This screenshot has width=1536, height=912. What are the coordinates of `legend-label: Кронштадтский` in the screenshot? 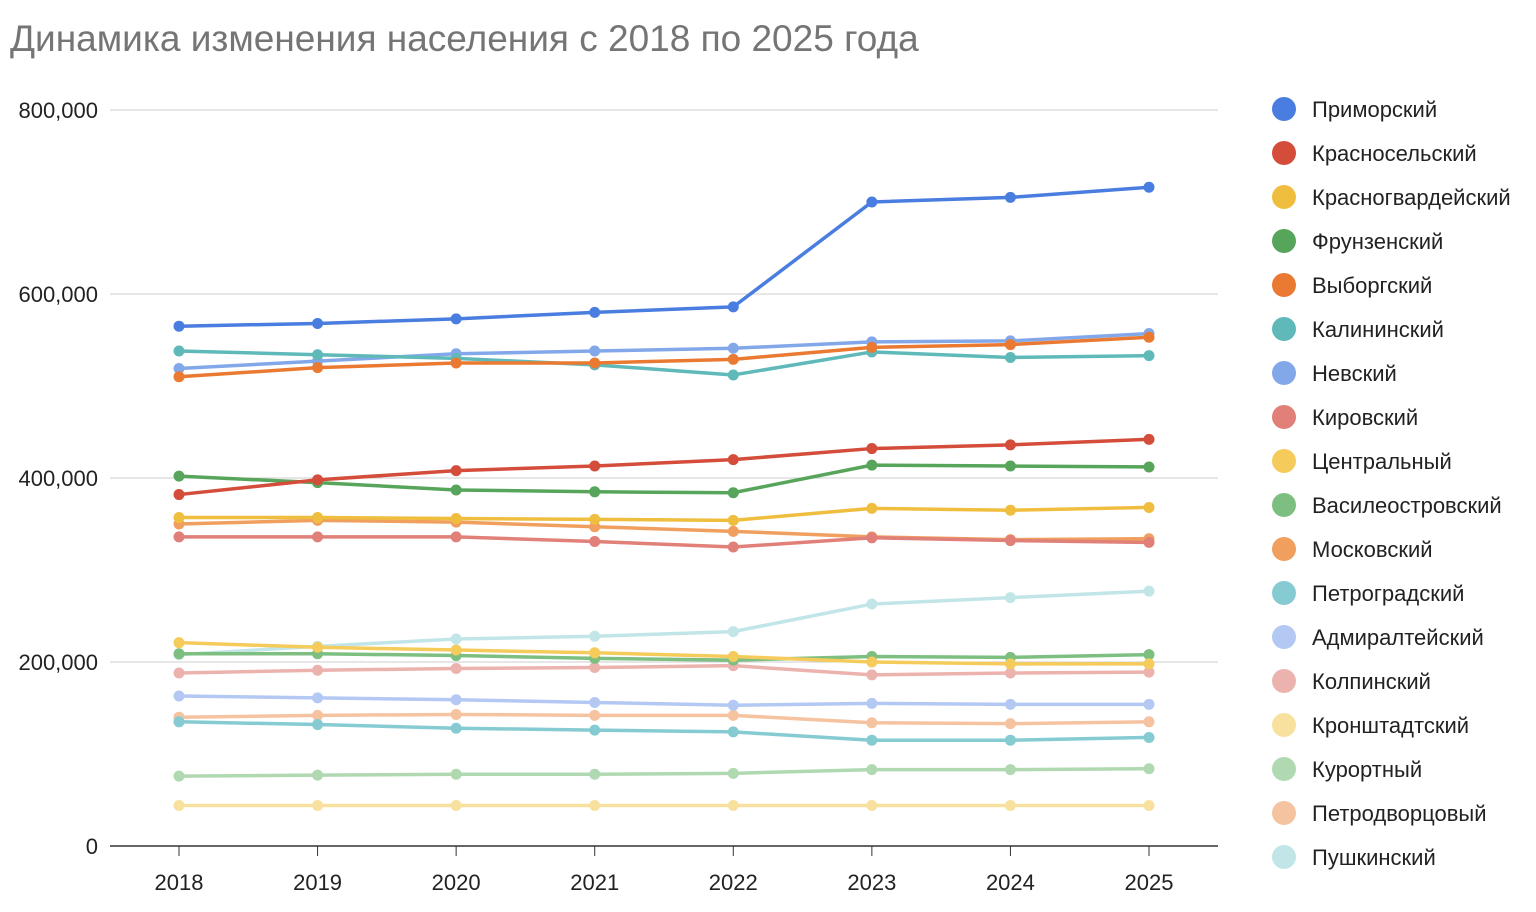 It's located at (1390, 725).